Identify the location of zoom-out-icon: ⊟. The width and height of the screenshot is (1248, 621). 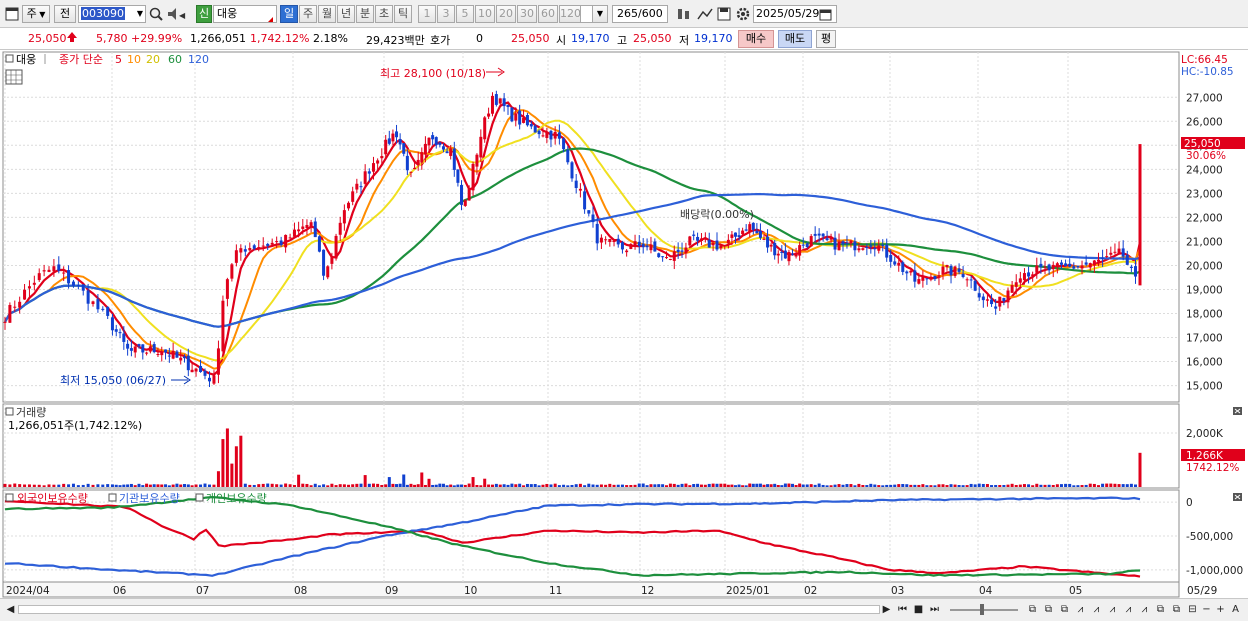
(1192, 609).